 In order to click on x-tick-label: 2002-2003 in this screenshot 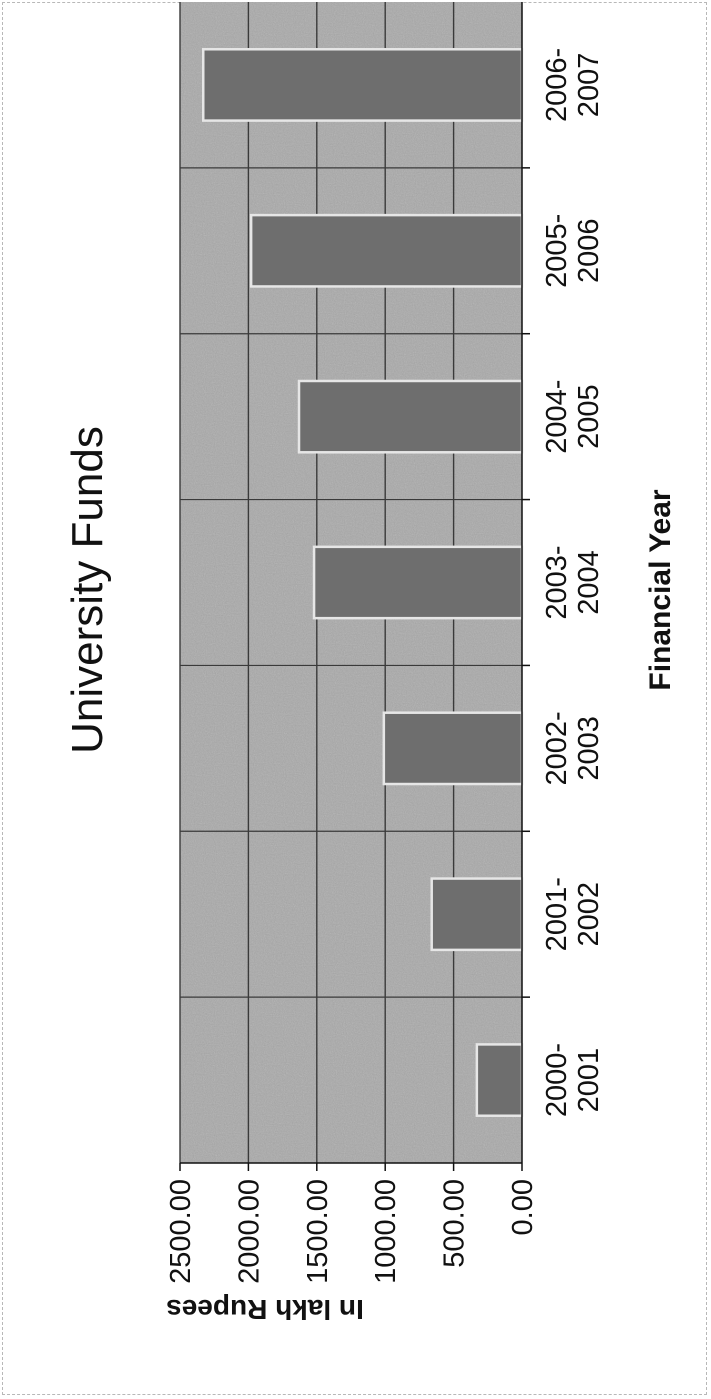, I will do `click(573, 748)`.